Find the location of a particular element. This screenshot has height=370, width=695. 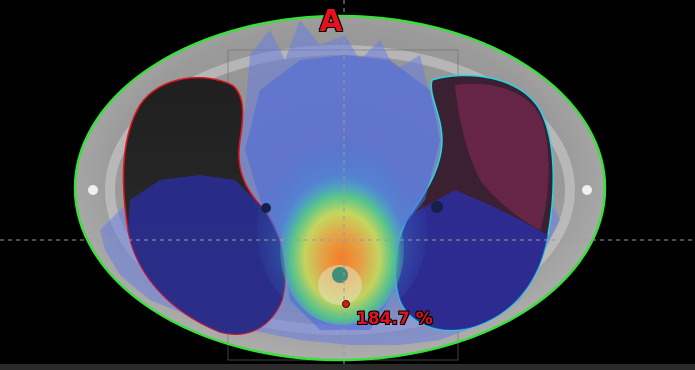

spinal-canal is located at coordinates (340, 275).